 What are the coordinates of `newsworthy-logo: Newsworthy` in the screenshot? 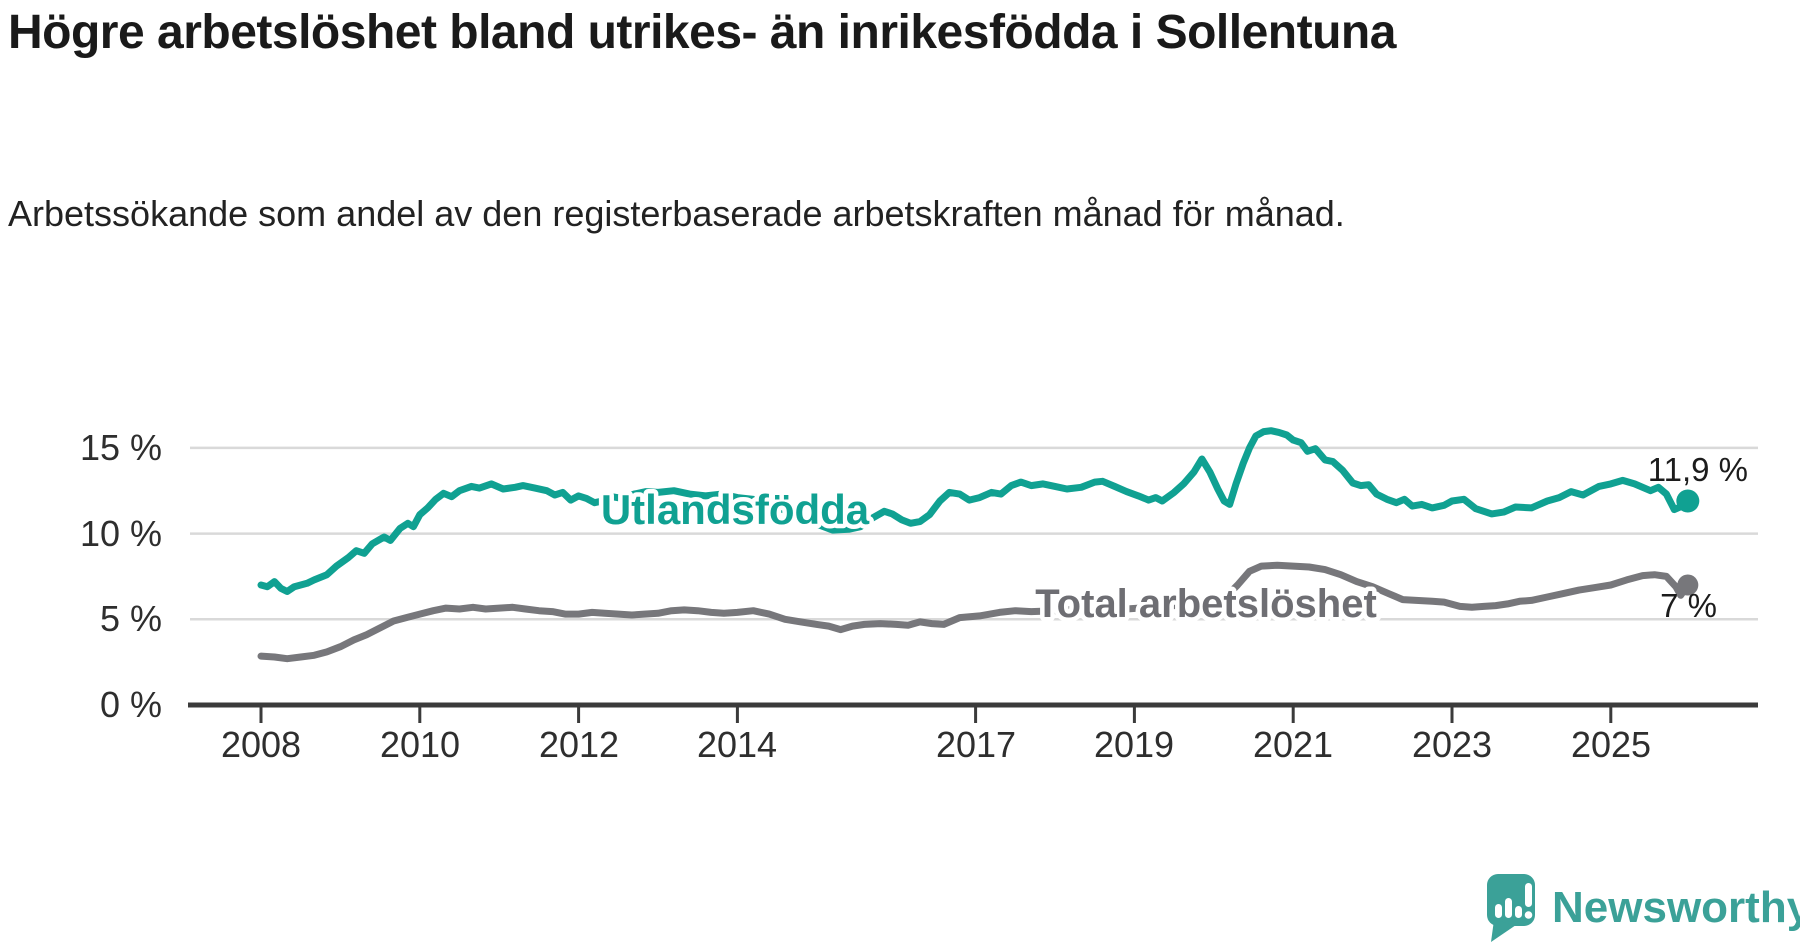 It's located at (1643, 908).